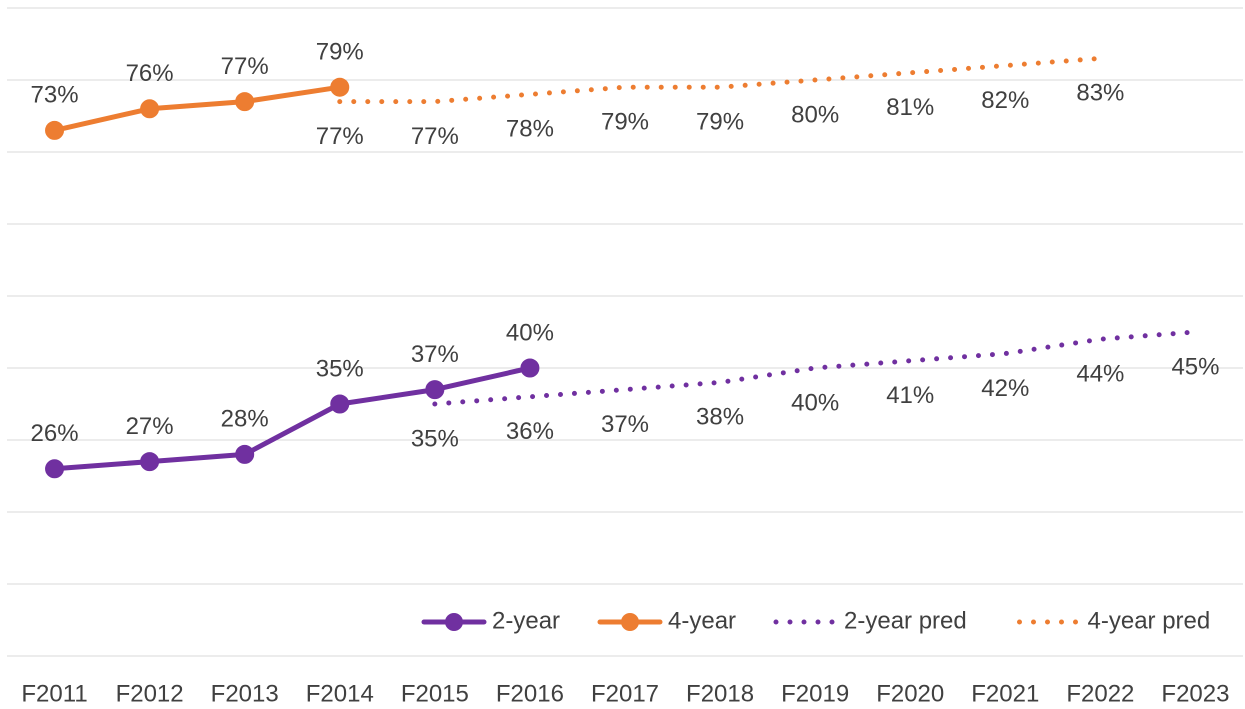  Describe the element at coordinates (1100, 374) in the screenshot. I see `data-label: 44%` at that location.